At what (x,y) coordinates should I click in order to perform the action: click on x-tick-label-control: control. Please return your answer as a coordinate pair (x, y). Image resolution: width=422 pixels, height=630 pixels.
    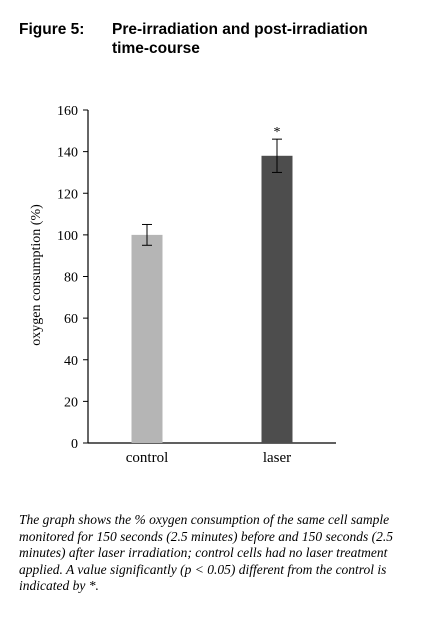
    Looking at the image, I should click on (147, 458).